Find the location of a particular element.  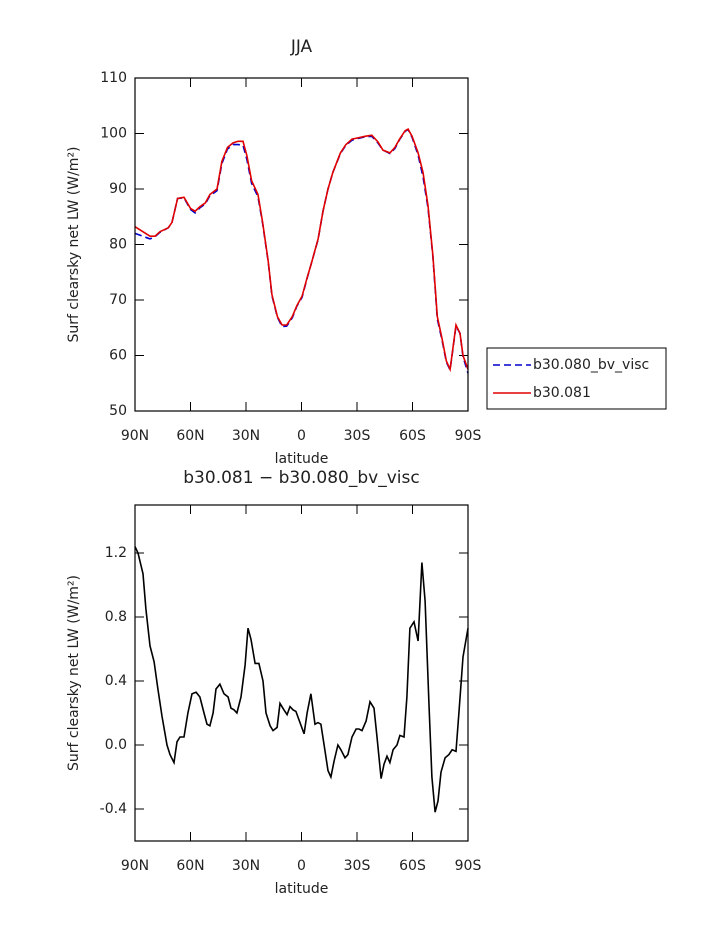

y-tick-label: 0.4 is located at coordinates (116, 681).